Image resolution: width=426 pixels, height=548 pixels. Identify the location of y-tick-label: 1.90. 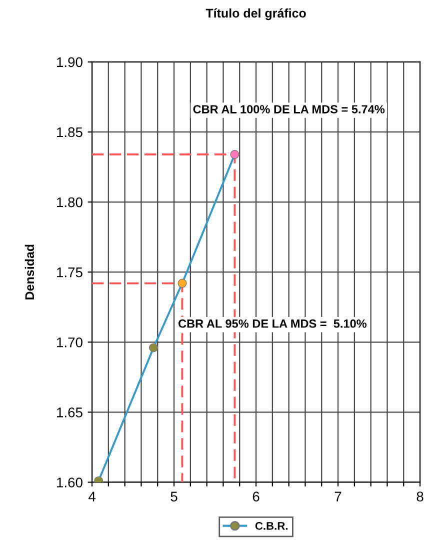
(69, 62).